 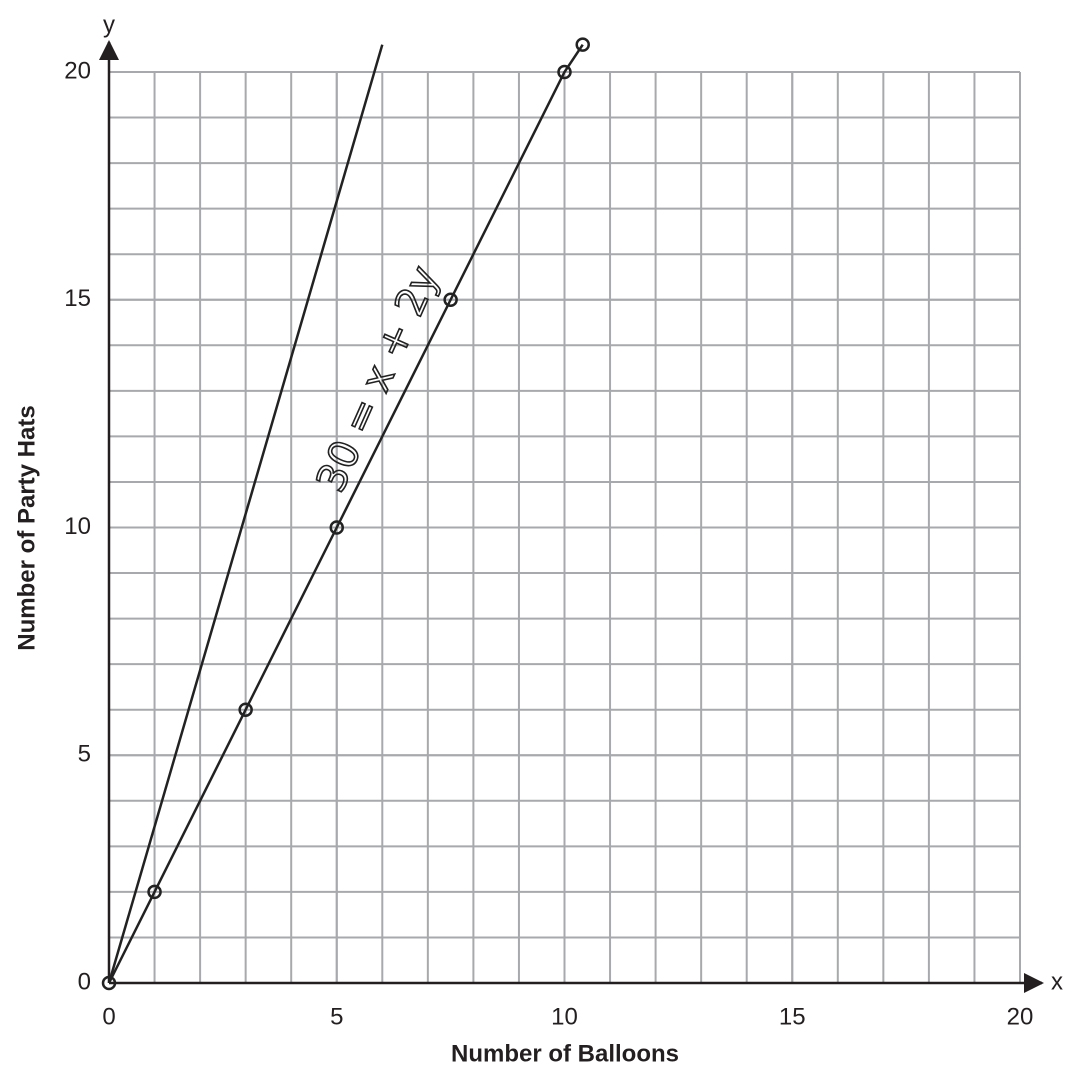 What do you see at coordinates (1020, 1016) in the screenshot?
I see `x-tick-label: 20` at bounding box center [1020, 1016].